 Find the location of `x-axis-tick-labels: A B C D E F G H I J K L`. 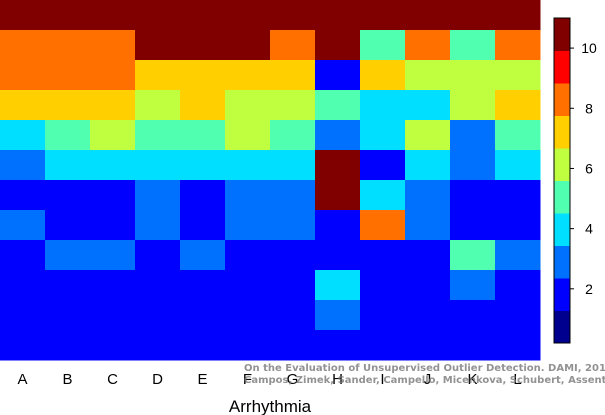

x-axis-tick-labels: A B C D E F G H I J K L is located at coordinates (269, 379).